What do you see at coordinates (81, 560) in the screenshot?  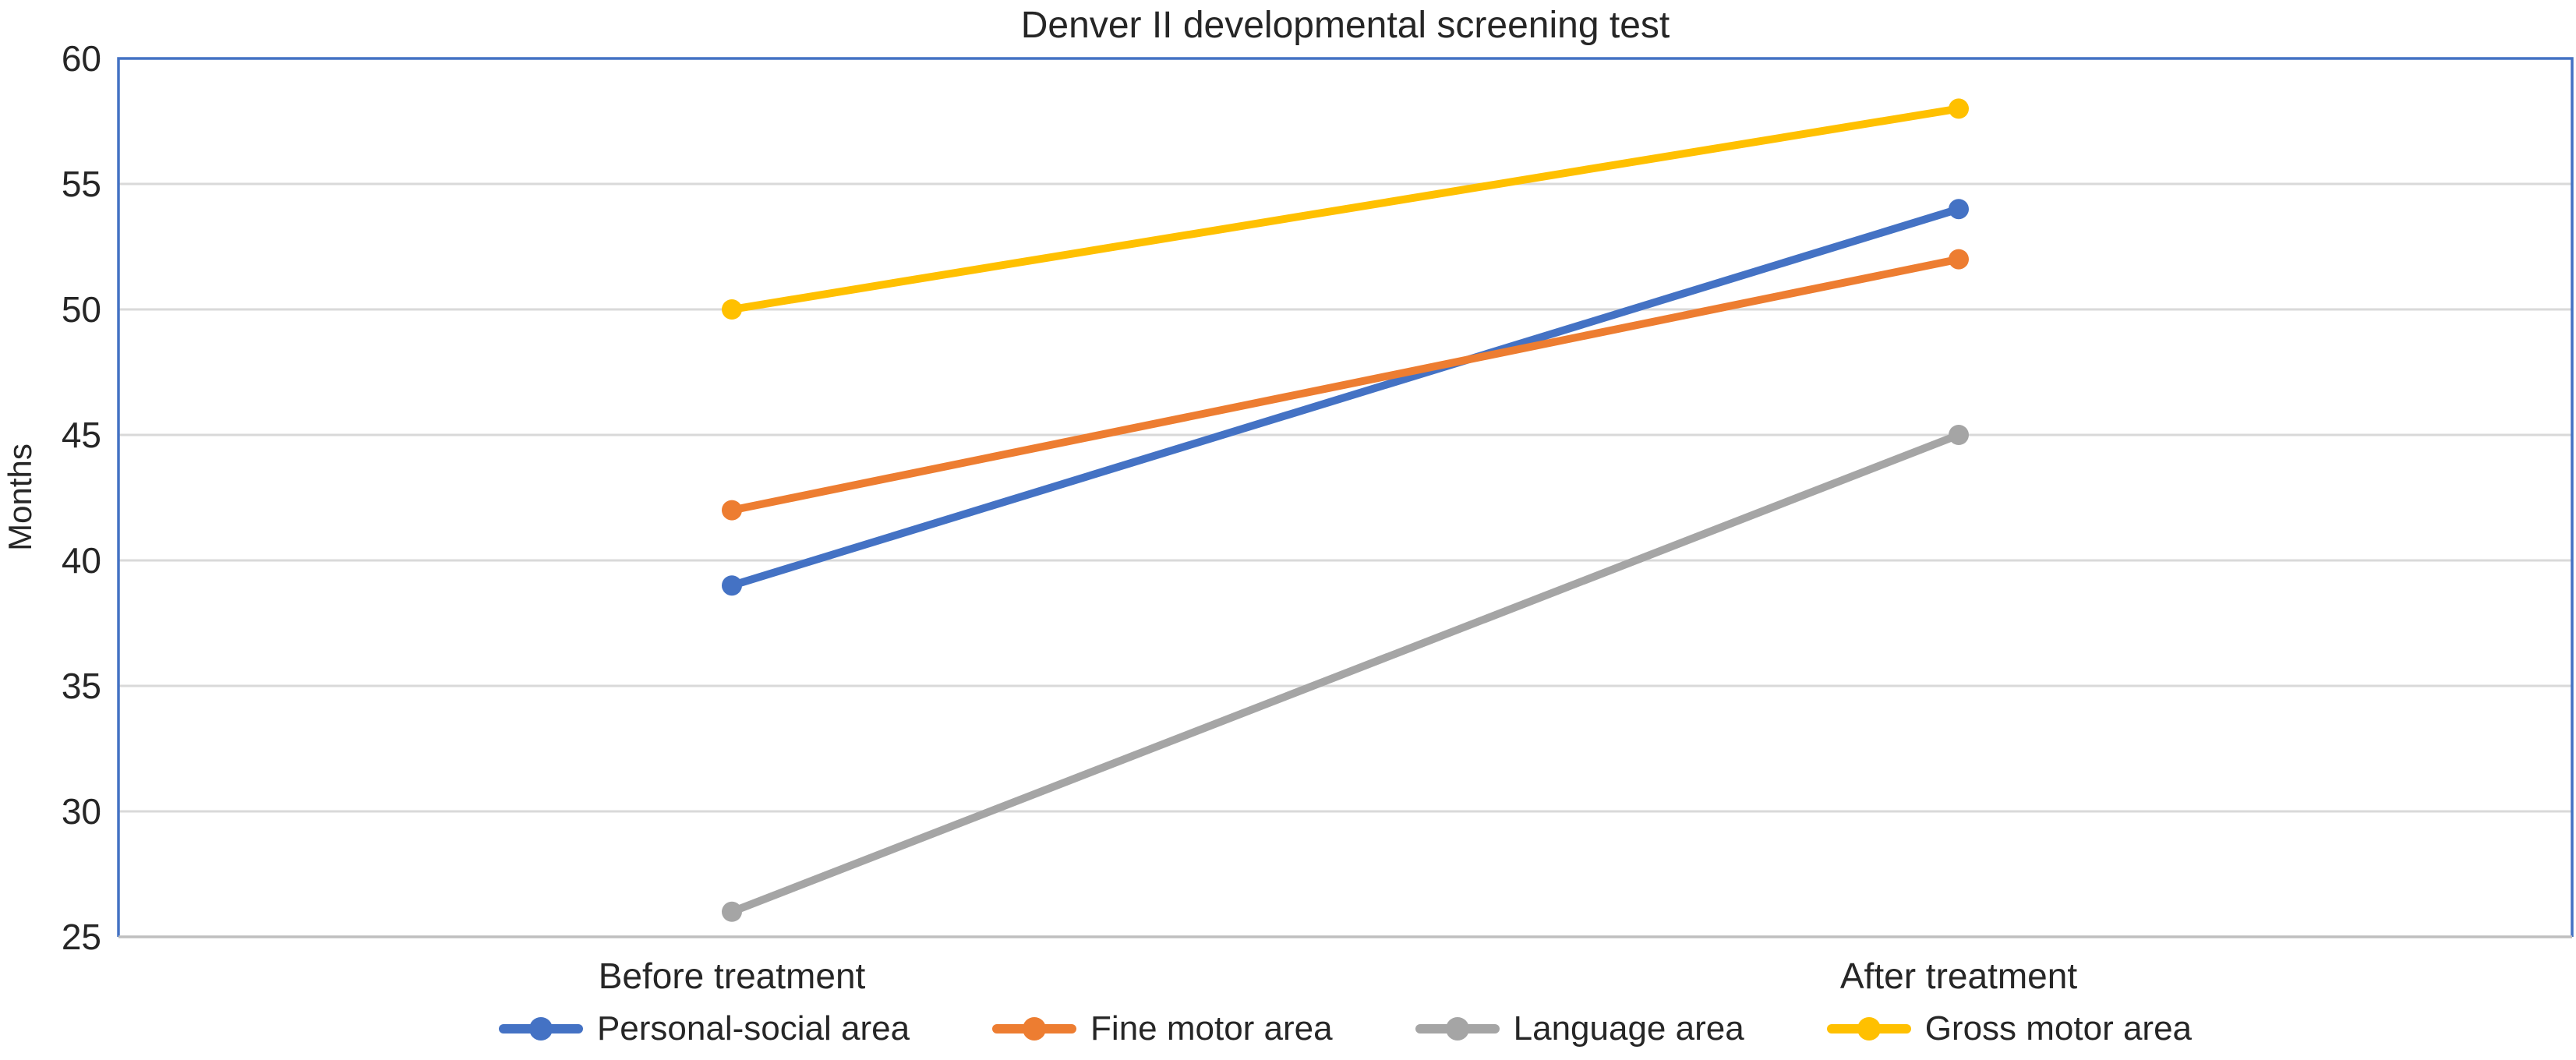 I see `y-tick-label: 40` at bounding box center [81, 560].